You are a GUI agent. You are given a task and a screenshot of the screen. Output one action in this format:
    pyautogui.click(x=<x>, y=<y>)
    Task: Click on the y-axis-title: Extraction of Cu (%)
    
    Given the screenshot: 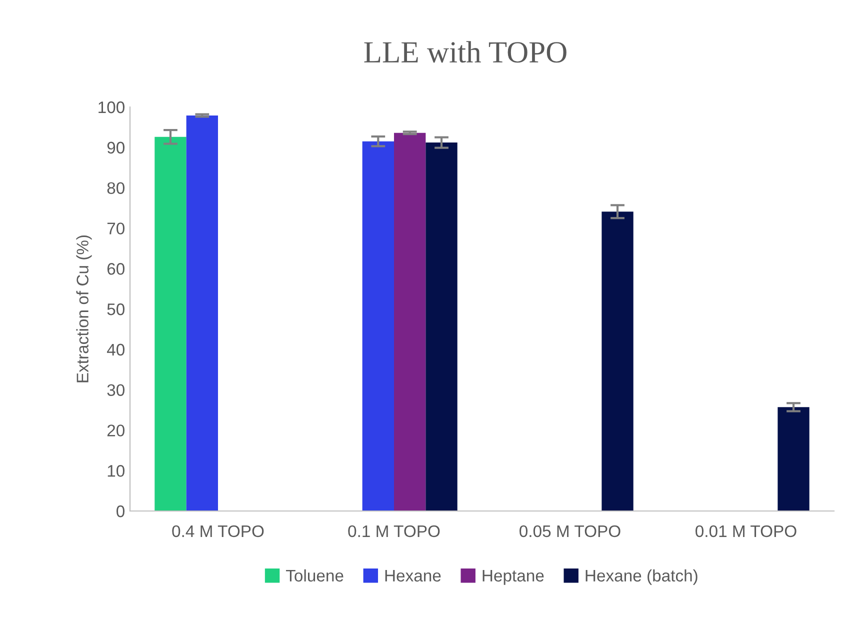 What is the action you would take?
    pyautogui.click(x=84, y=308)
    